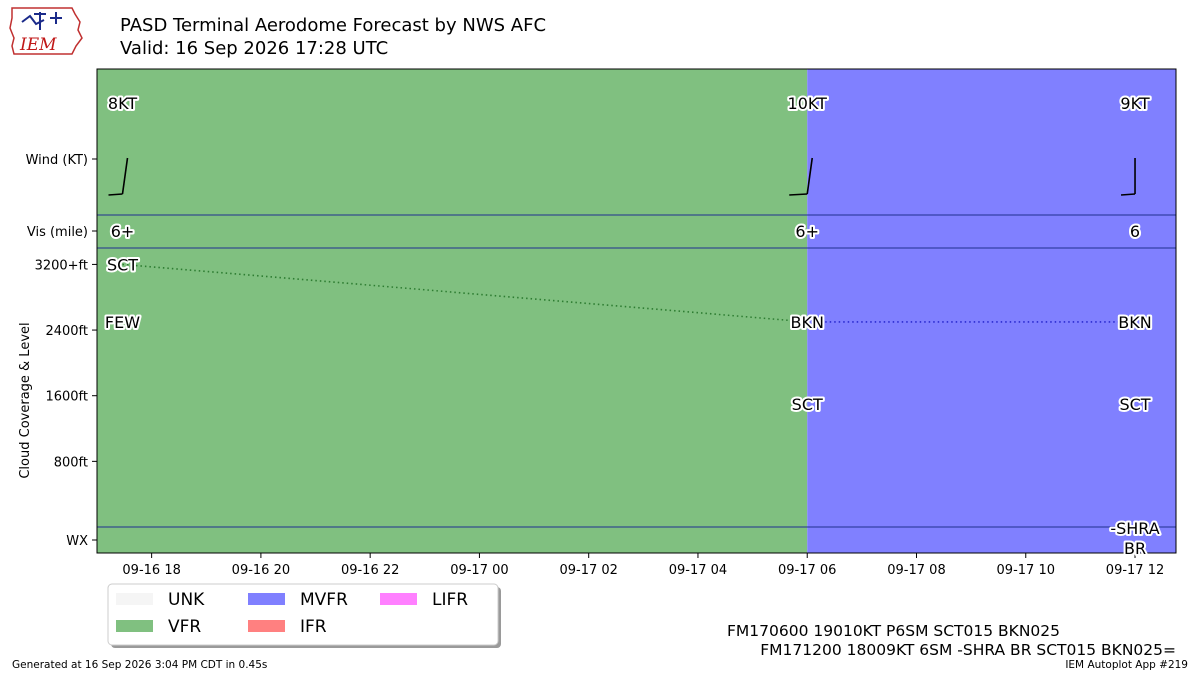 This screenshot has height=675, width=1200. I want to click on wind-speed-label: 9KT, so click(1134, 103).